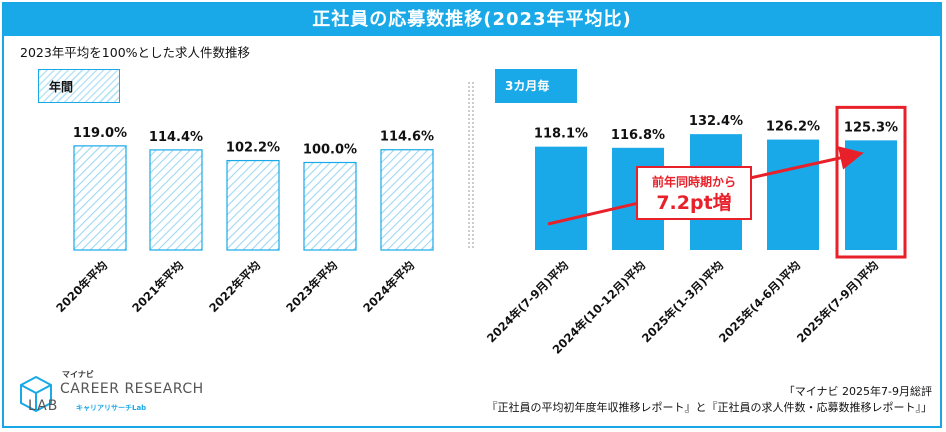 This screenshot has height=432, width=946. What do you see at coordinates (100, 133) in the screenshot?
I see `annual-value-label: 119.0%` at bounding box center [100, 133].